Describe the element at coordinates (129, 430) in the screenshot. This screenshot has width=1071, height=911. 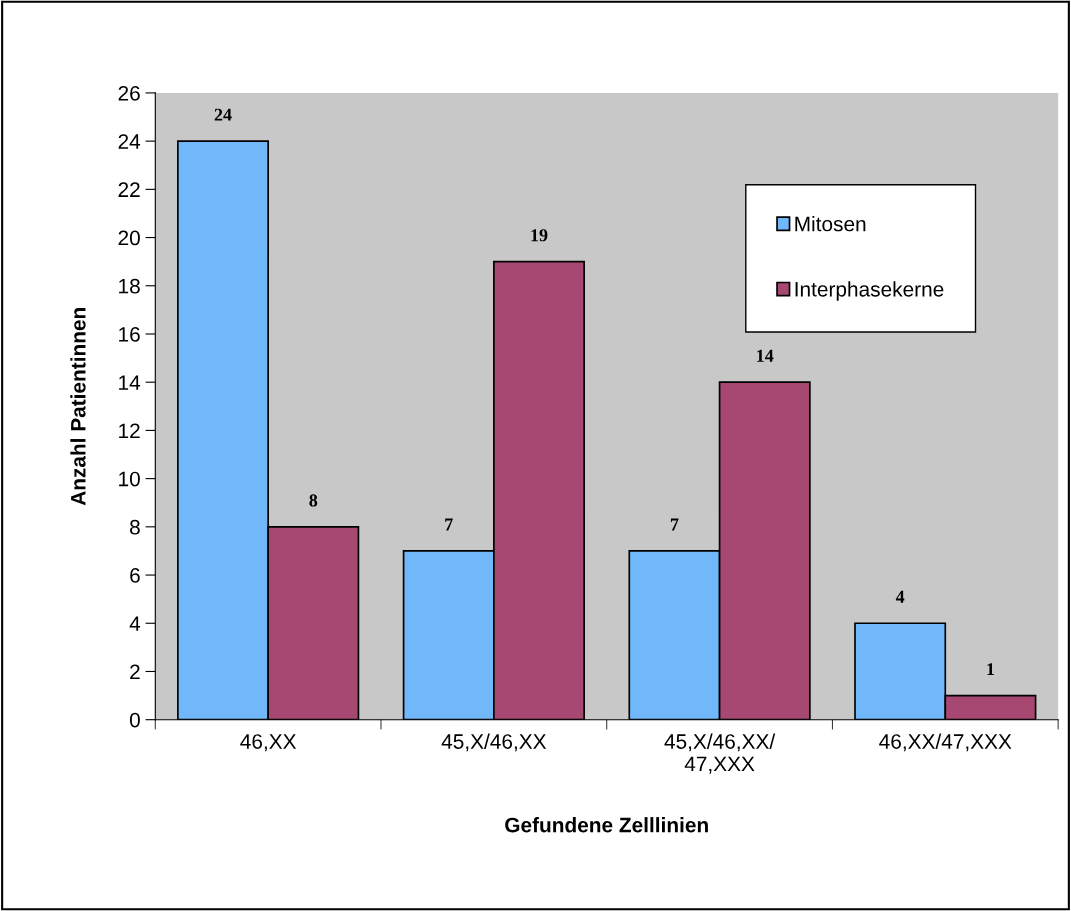
I see `y-tick-label: 12` at that location.